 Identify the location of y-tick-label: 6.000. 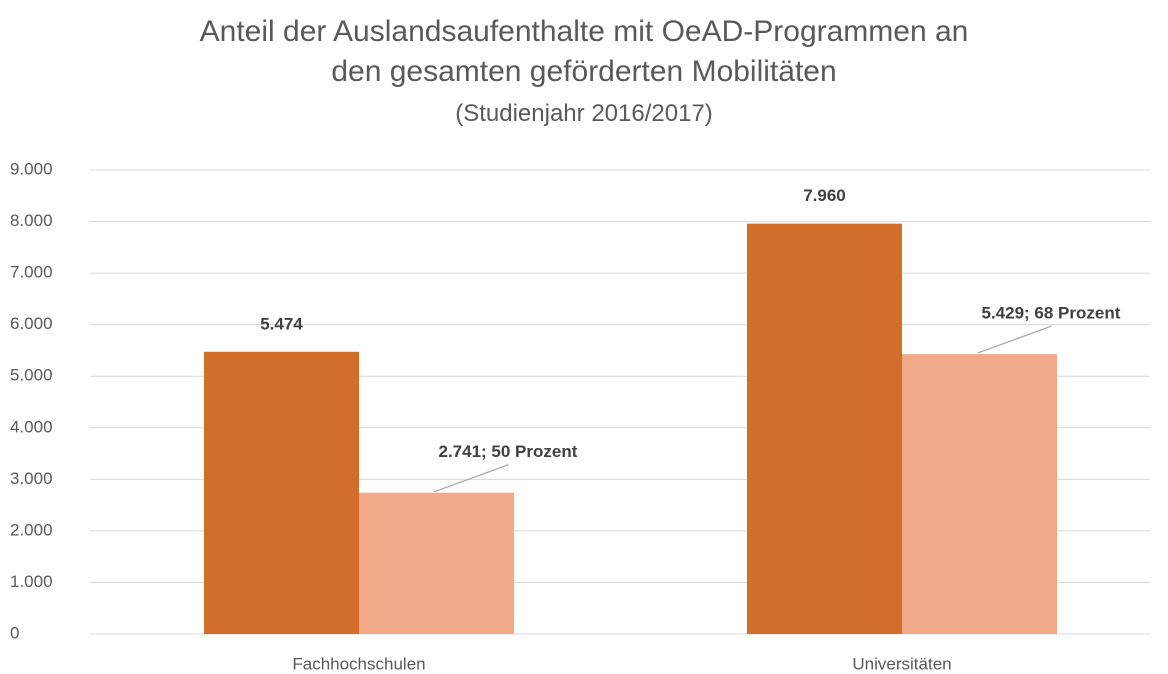
(31, 323).